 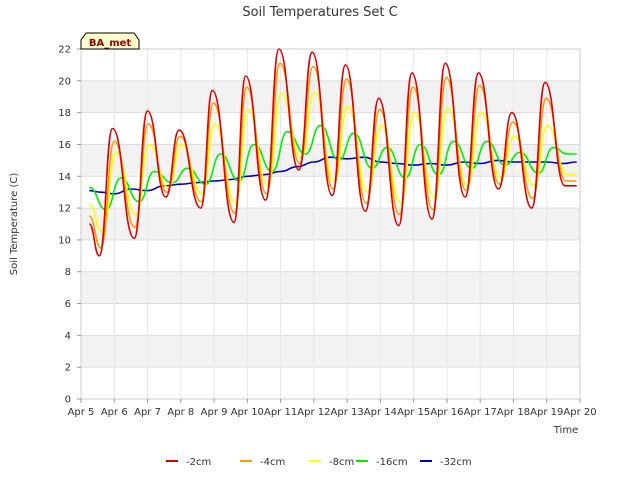 I want to click on y-tick-label: 2, so click(x=68, y=368).